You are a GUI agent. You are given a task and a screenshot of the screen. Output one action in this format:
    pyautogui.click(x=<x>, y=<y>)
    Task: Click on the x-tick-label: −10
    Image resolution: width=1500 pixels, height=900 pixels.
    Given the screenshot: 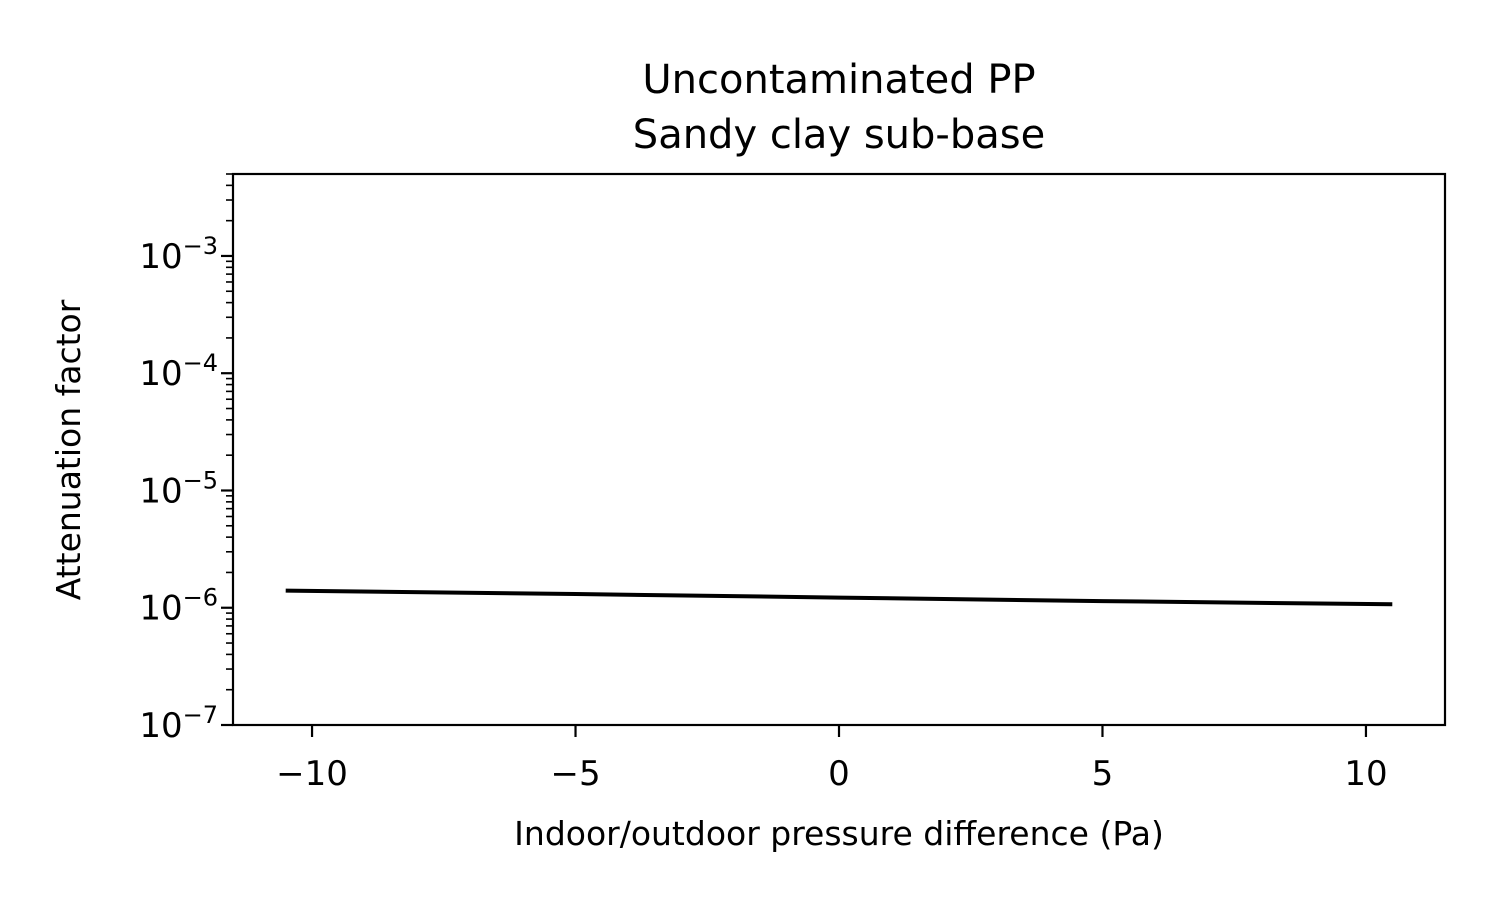 What is the action you would take?
    pyautogui.click(x=312, y=774)
    